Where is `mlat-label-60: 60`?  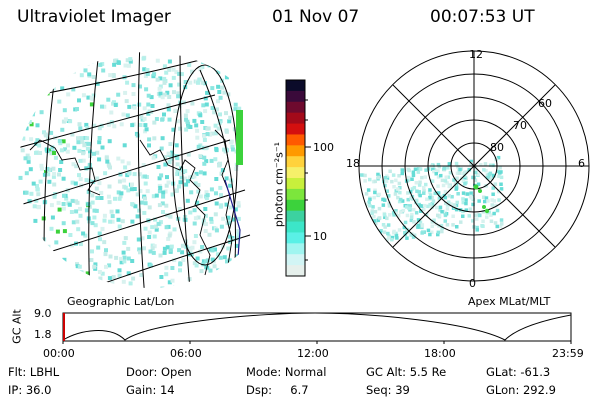 mlat-label-60: 60 is located at coordinates (545, 103).